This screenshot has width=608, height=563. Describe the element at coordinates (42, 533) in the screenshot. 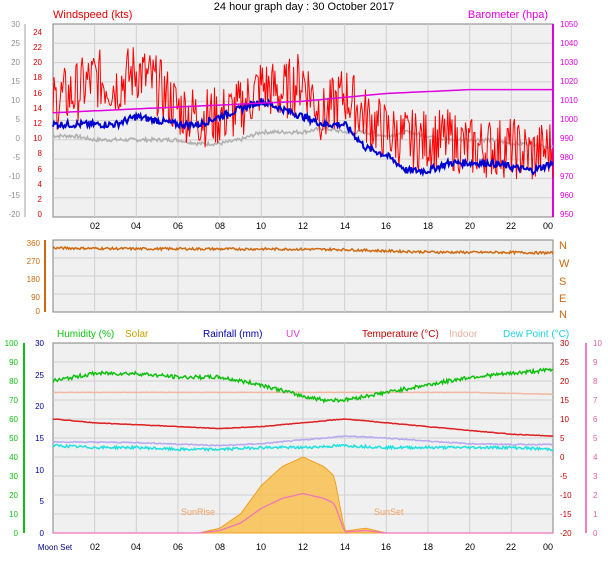

I see `rainfall-tick: 0` at that location.